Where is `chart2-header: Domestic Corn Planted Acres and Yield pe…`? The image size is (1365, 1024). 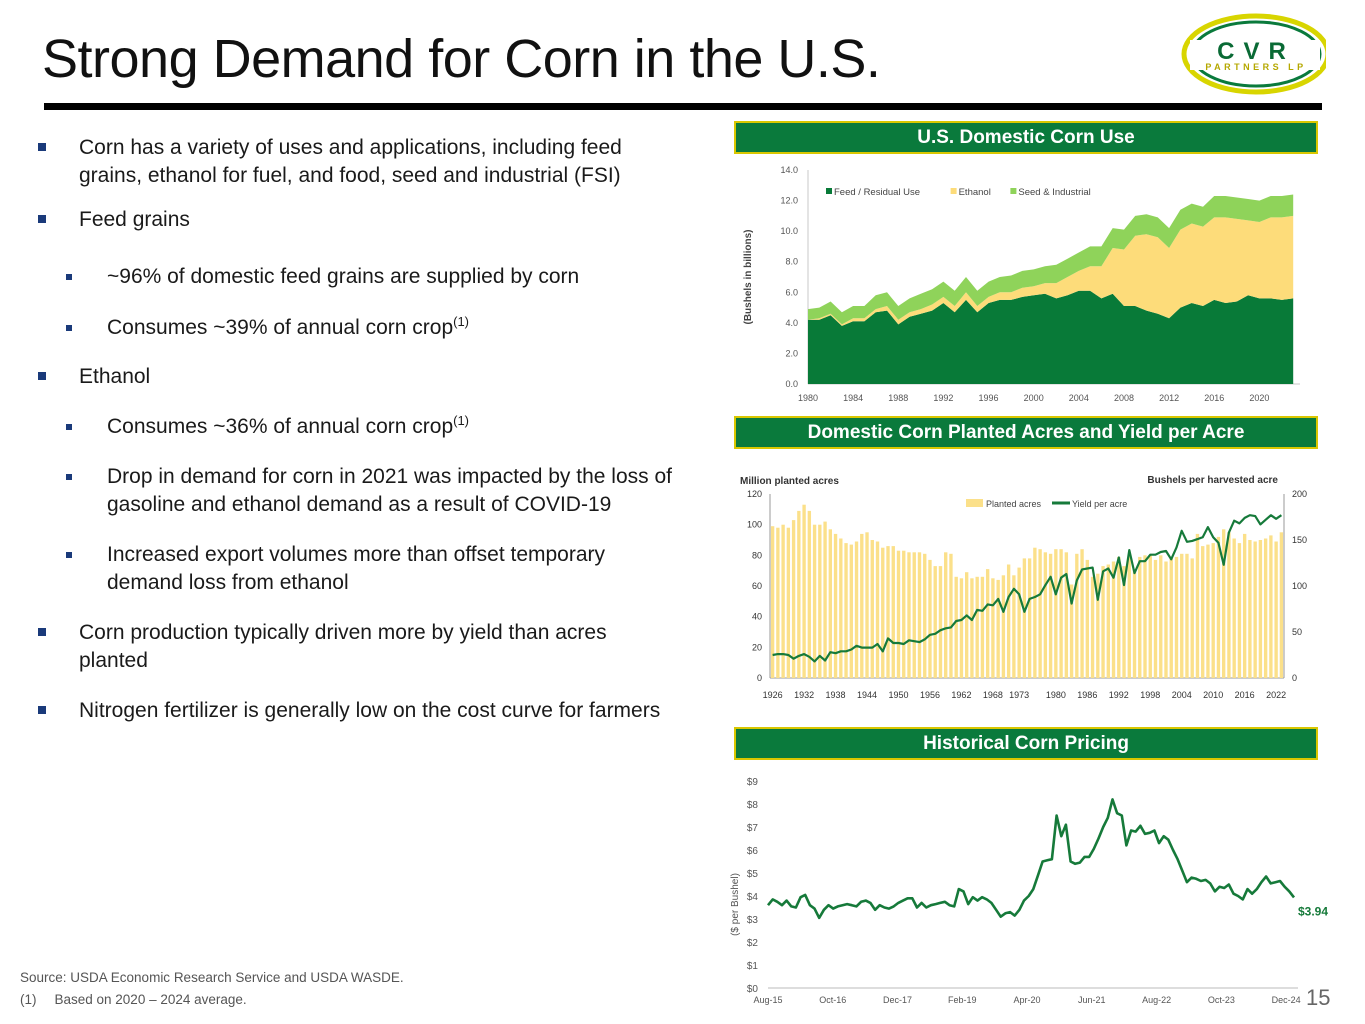
chart2-header: Domestic Corn Planted Acres and Yield pe… is located at coordinates (1026, 432).